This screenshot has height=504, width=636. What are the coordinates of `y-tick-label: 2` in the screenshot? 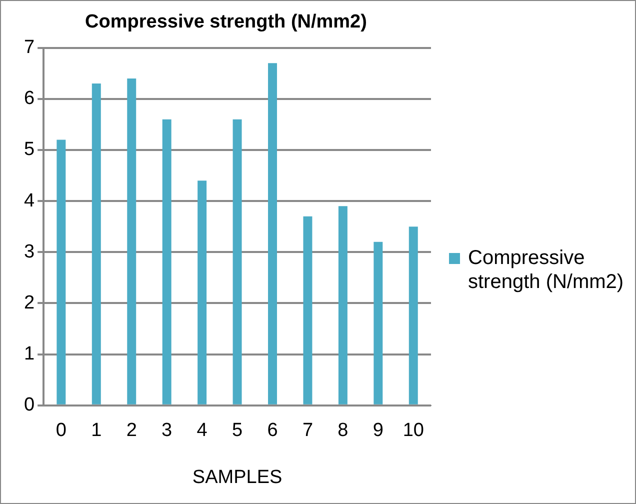 It's located at (29, 303).